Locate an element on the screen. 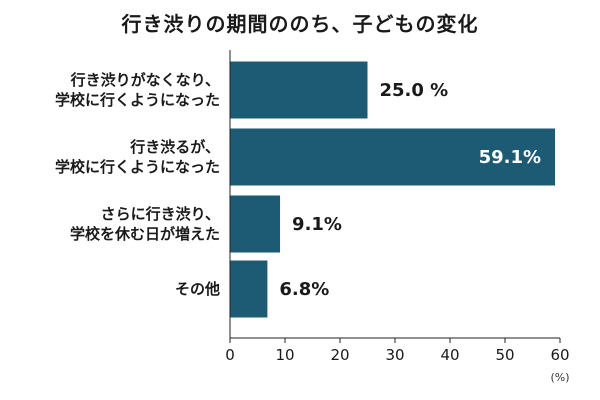  value-label-0: 25.0 % is located at coordinates (414, 90).